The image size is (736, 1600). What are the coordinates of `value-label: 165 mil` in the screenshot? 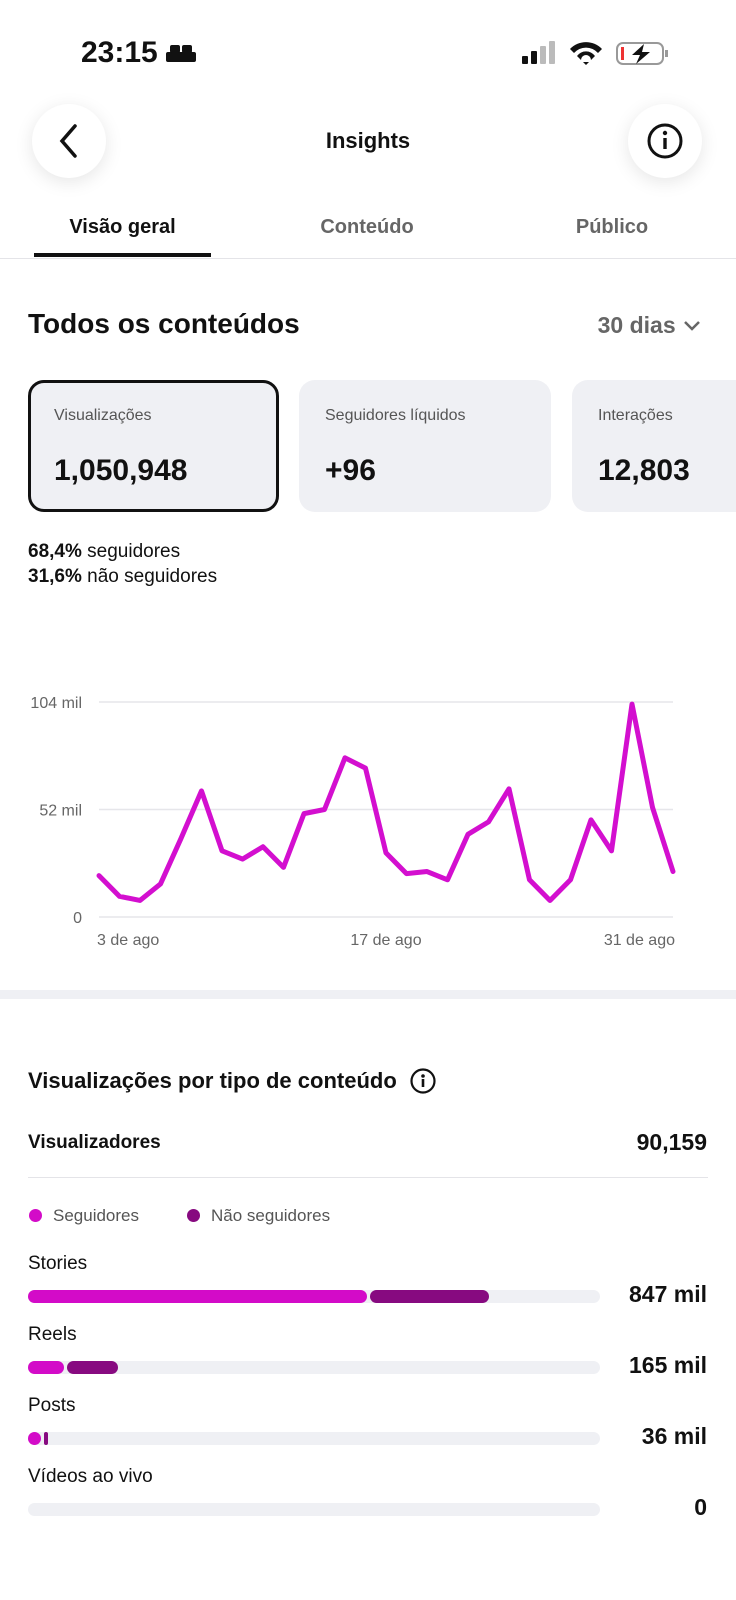 It's located at (668, 1365).